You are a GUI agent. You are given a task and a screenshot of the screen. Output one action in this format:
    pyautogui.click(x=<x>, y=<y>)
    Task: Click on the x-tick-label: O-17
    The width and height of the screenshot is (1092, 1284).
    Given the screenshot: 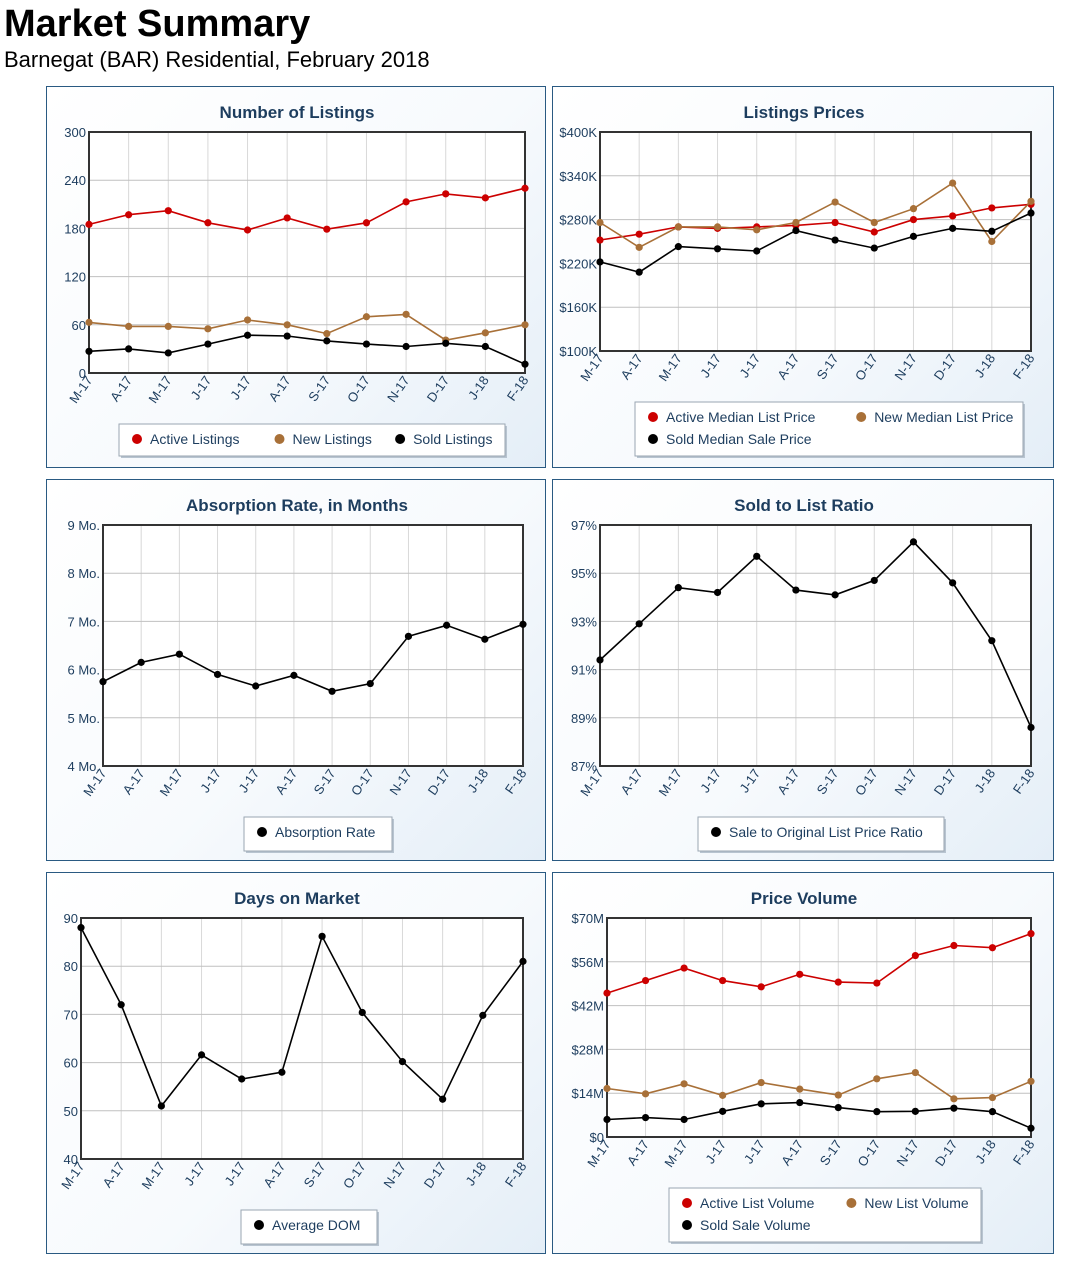 What is the action you would take?
    pyautogui.click(x=354, y=1175)
    